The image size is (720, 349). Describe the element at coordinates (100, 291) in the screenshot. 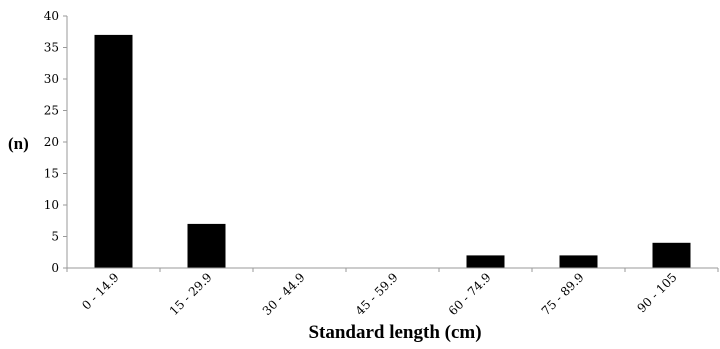

I see `x-tick-label: 0 - 14.9` at that location.